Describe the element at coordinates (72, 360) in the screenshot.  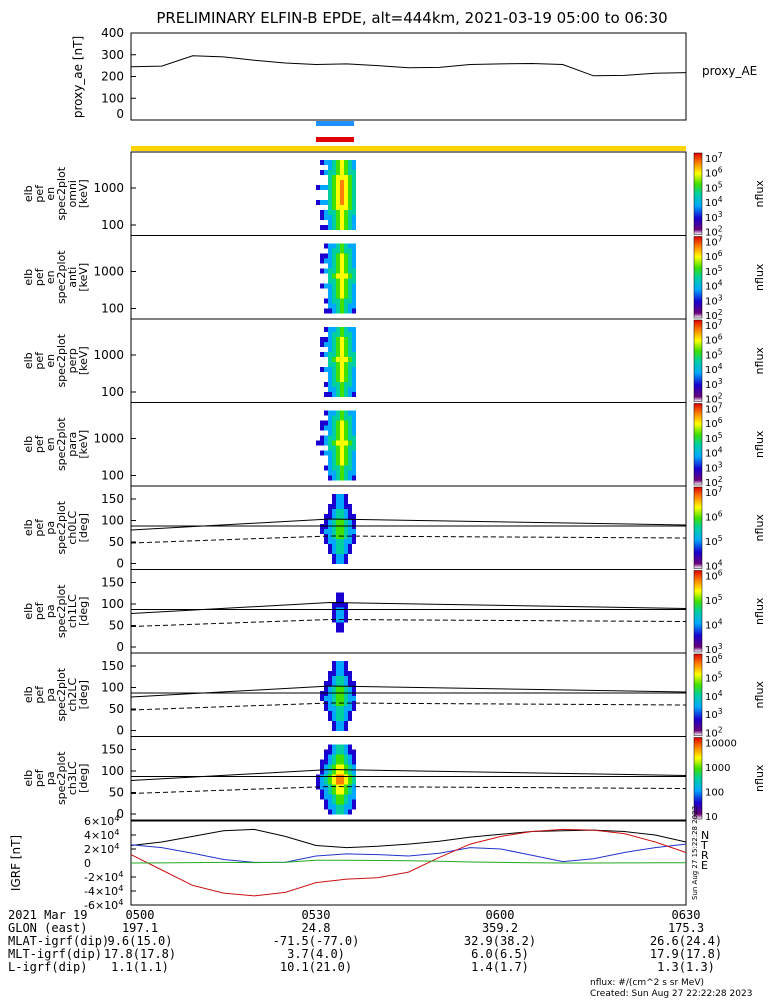
I see `spectrogram-ylabel-line: perp` at that location.